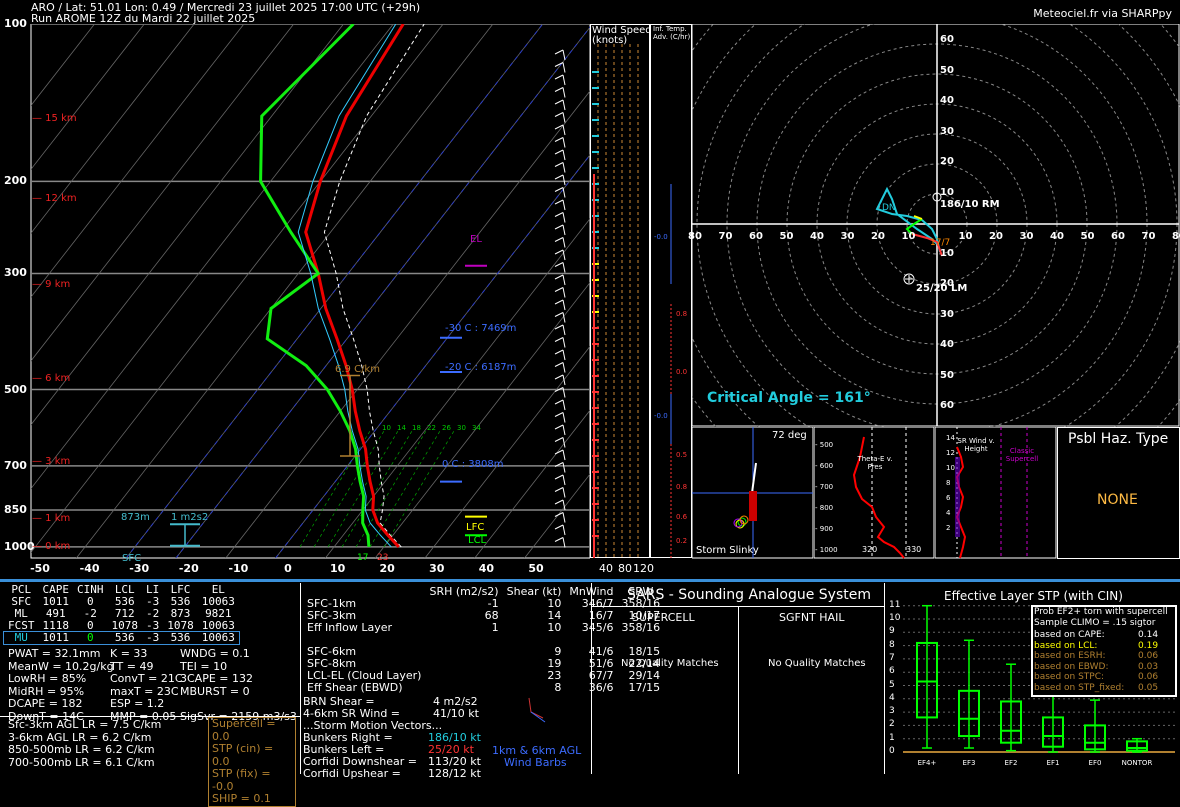 This screenshot has height=807, width=1180. What do you see at coordinates (80, 737) in the screenshot?
I see `lapse-rate: 3-6km AGL LR = 6.2 C/km` at bounding box center [80, 737].